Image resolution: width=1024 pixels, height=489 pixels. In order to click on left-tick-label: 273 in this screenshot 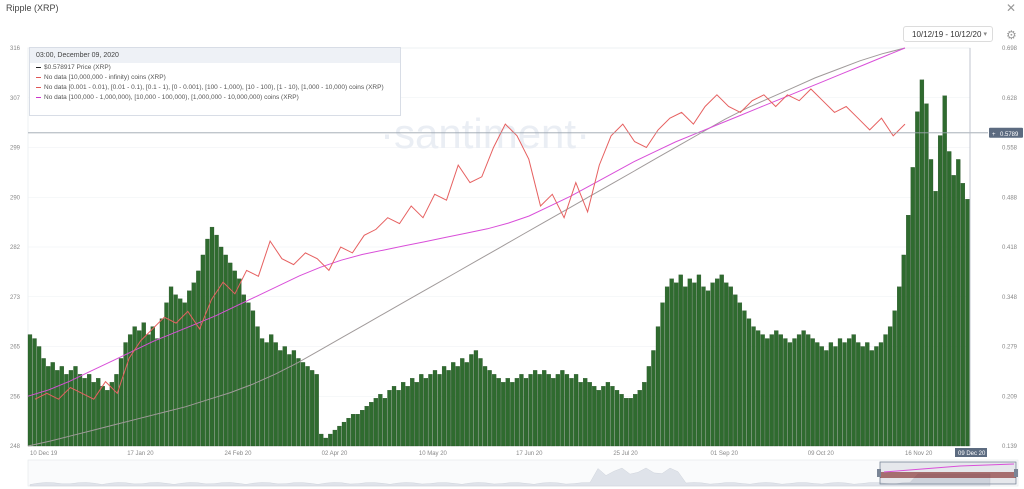, I will do `click(15, 298)`.